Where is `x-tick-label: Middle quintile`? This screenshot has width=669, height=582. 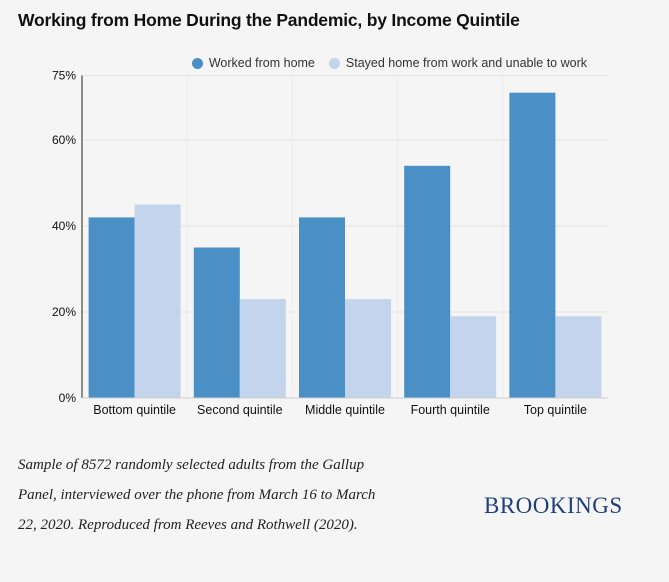
x-tick-label: Middle quintile is located at coordinates (345, 410).